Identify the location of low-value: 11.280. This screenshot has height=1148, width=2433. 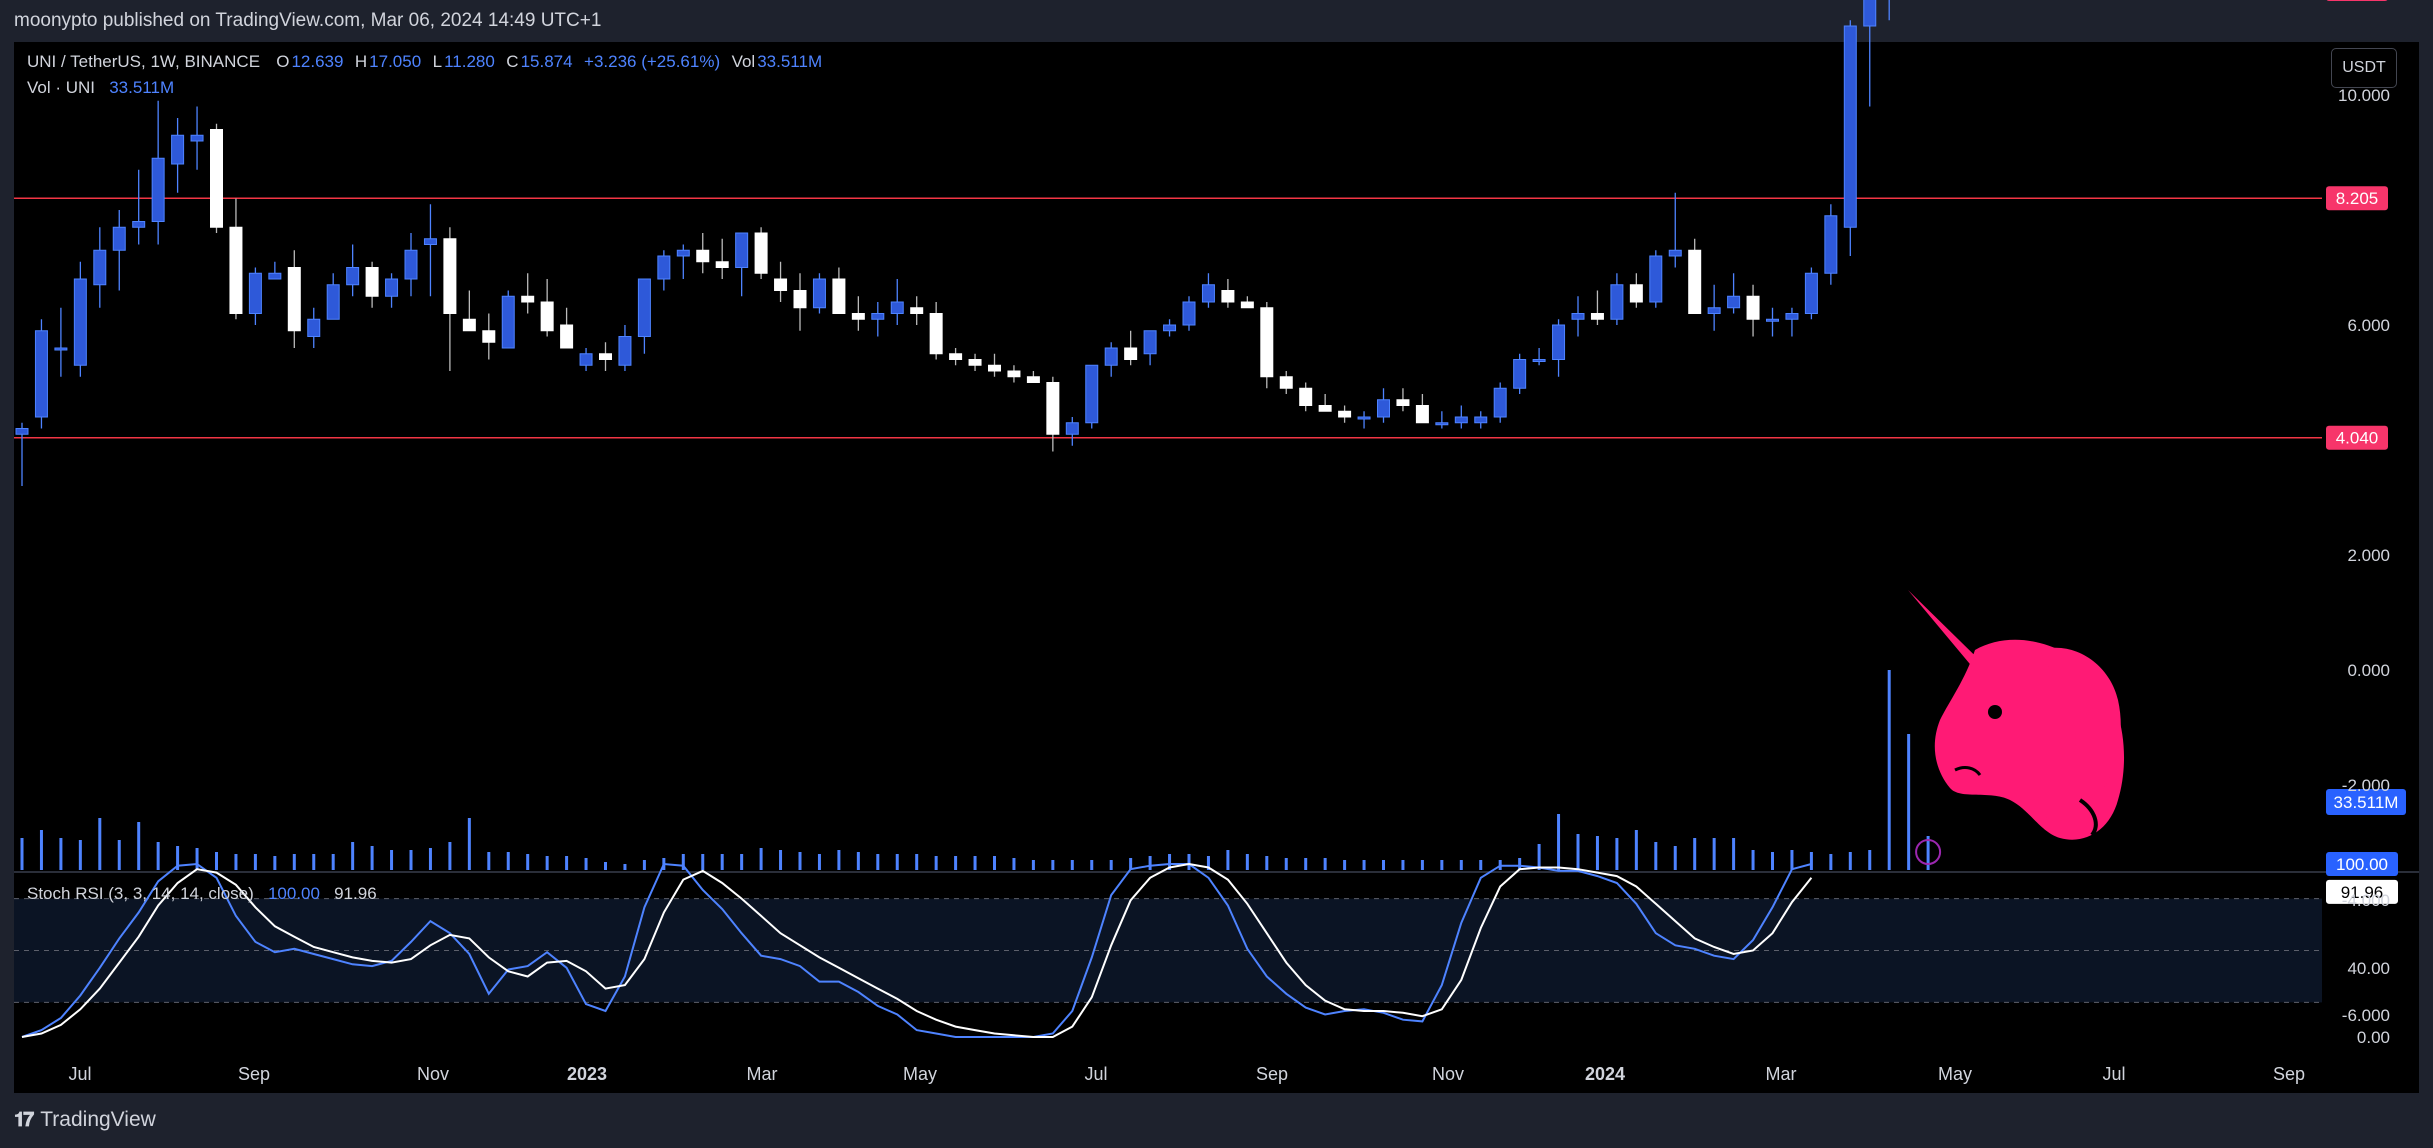
(469, 61).